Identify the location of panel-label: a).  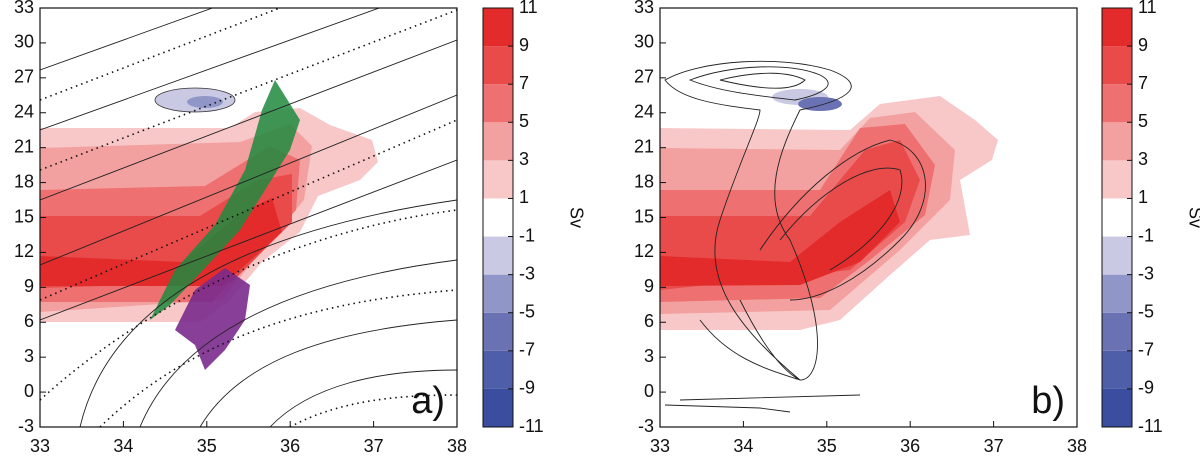
(428, 401).